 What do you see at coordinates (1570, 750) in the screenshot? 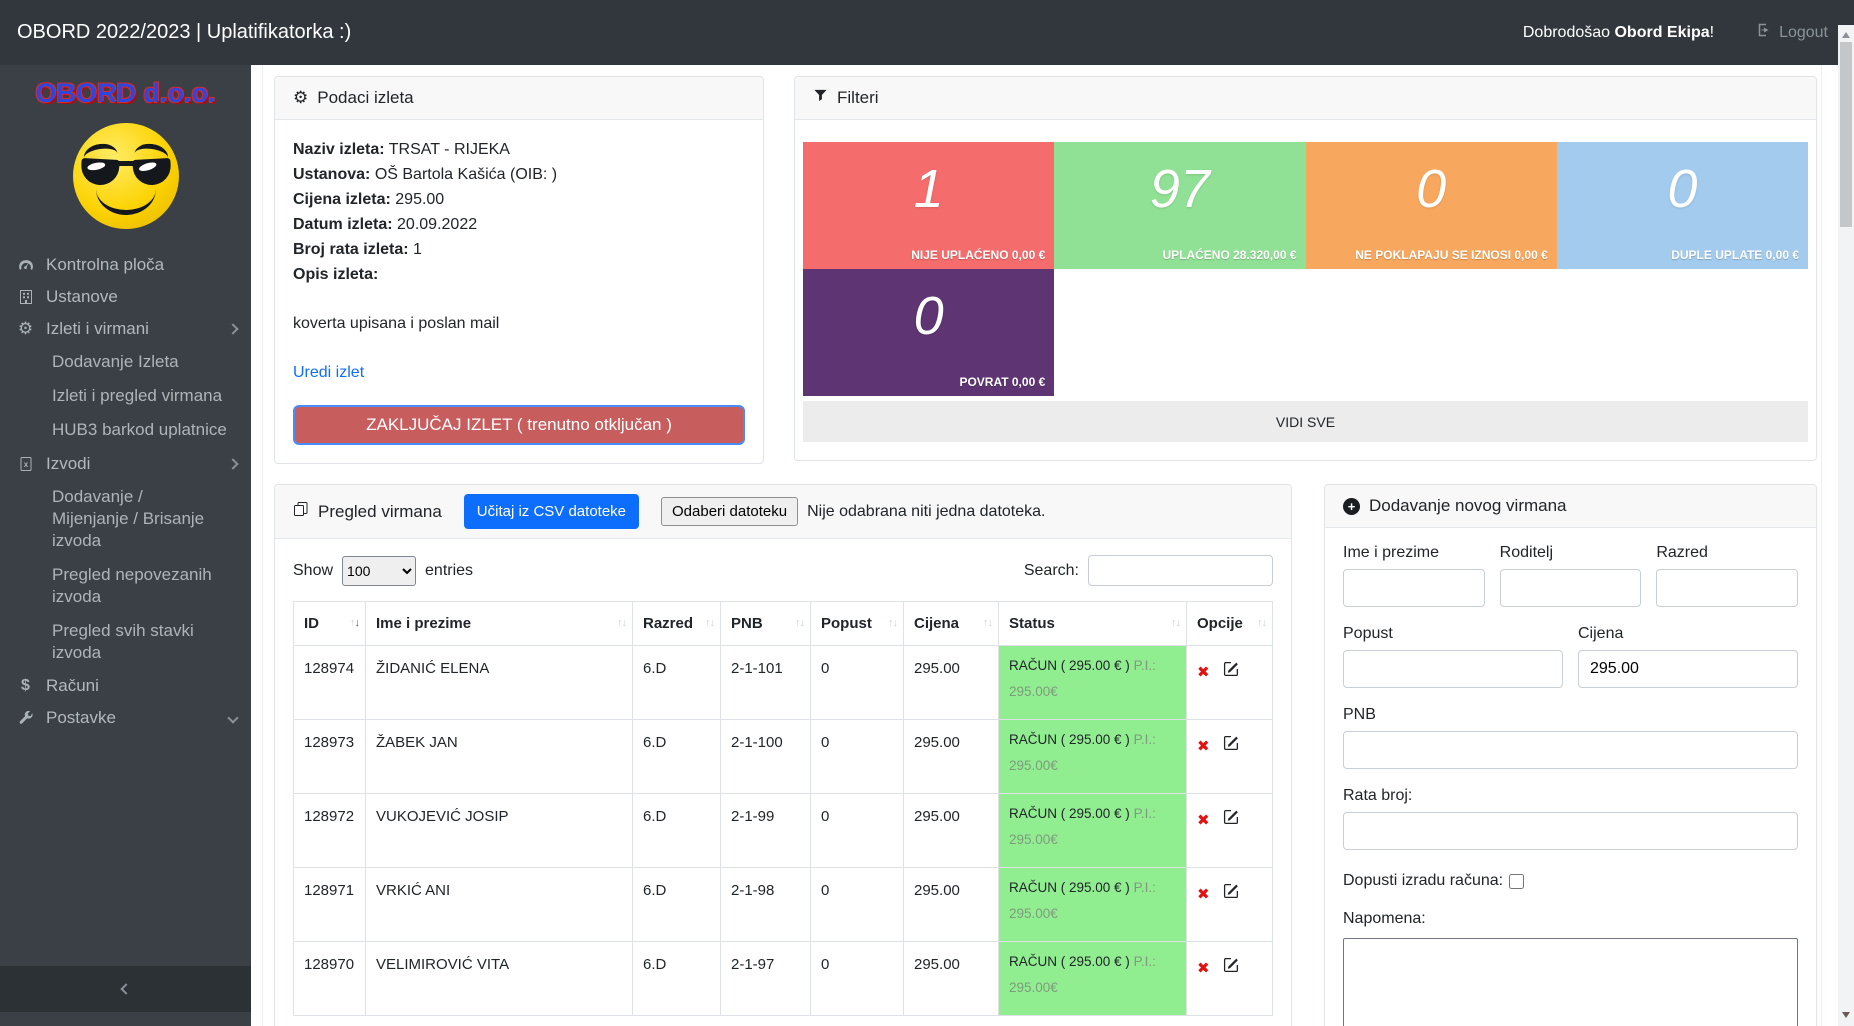
I see `pnb-field` at bounding box center [1570, 750].